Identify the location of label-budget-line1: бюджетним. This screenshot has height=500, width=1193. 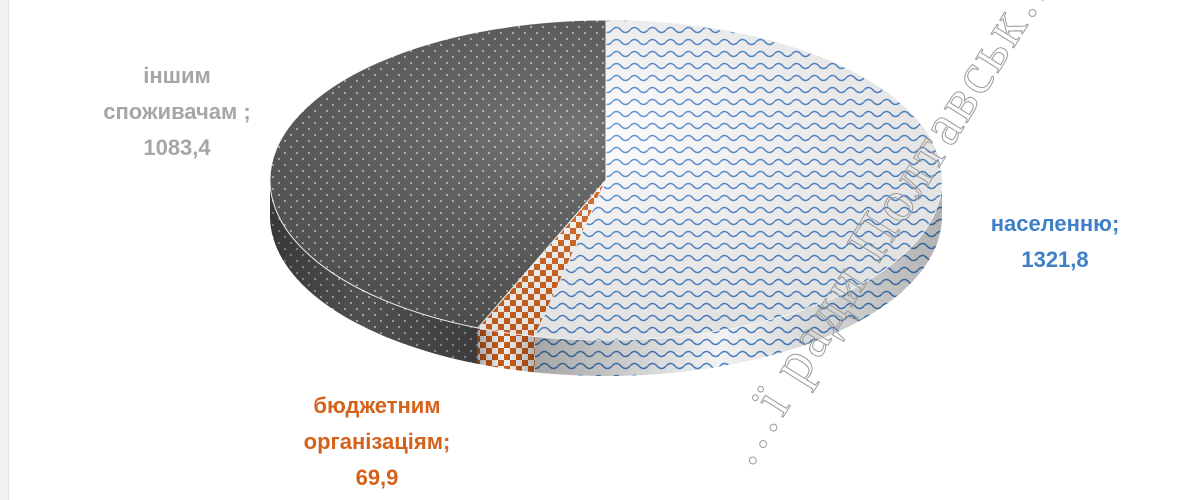
(377, 405).